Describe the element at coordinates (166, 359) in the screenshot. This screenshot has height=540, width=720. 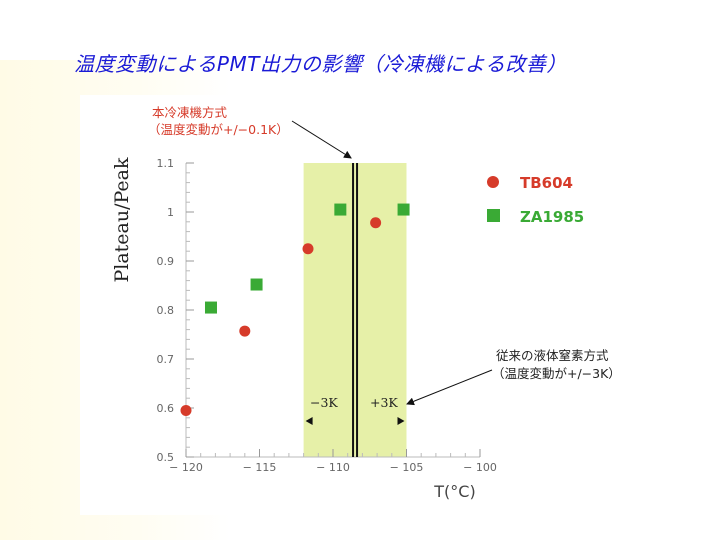
I see `y-tick-label-2: 0.7` at that location.